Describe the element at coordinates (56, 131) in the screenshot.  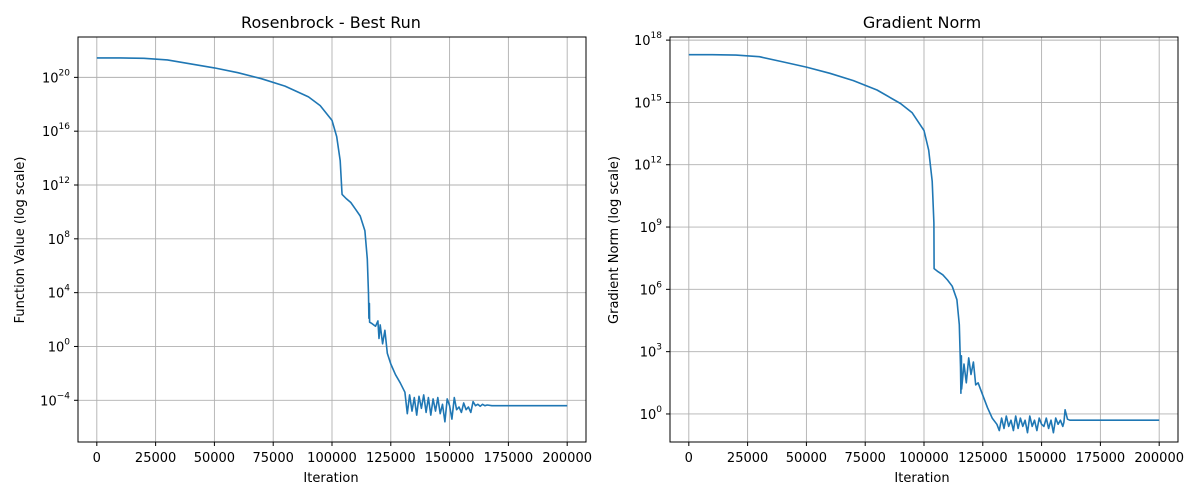
I see `y-tick-label: 10¹⁶` at that location.